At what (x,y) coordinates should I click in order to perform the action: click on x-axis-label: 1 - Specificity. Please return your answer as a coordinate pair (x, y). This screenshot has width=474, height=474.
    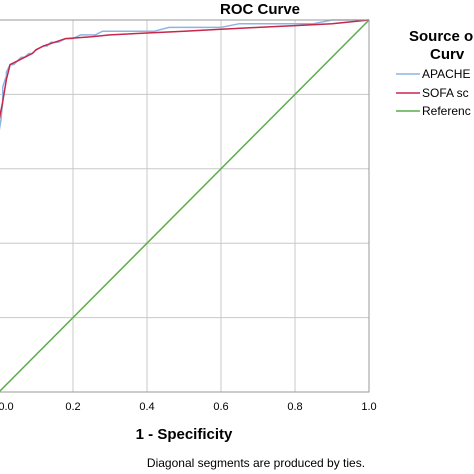
    Looking at the image, I should click on (184, 434).